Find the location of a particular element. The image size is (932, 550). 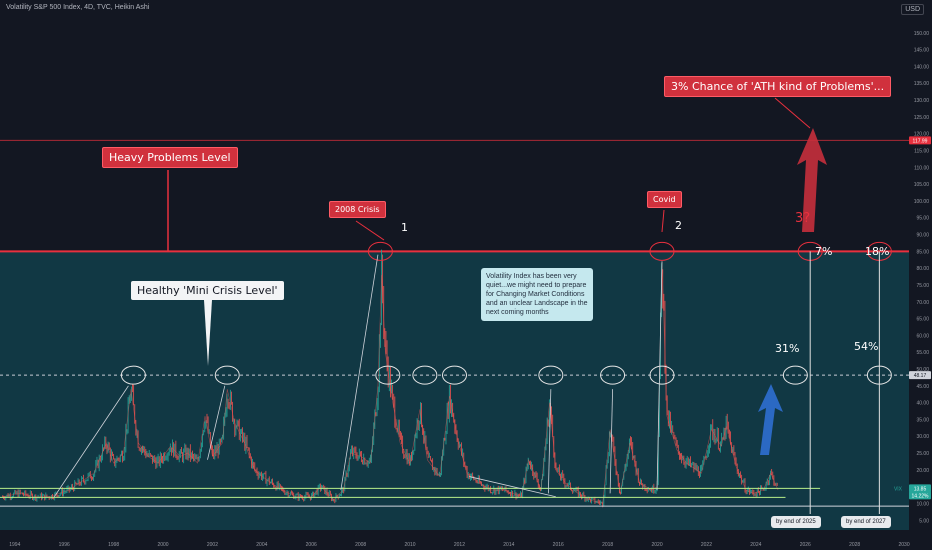

y-tick-label: 80.00 is located at coordinates (922, 269).